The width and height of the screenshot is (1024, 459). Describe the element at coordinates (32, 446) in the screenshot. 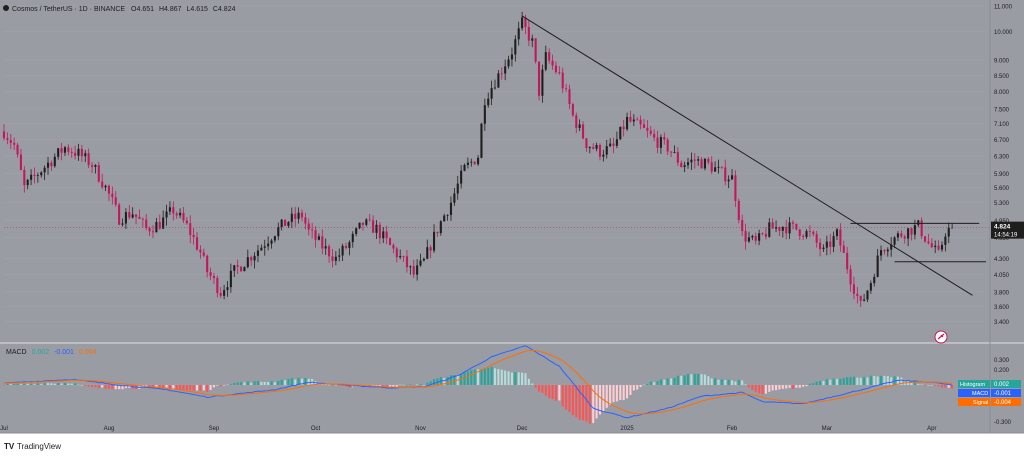

I see `tradingview-logo: TV TradingView` at that location.